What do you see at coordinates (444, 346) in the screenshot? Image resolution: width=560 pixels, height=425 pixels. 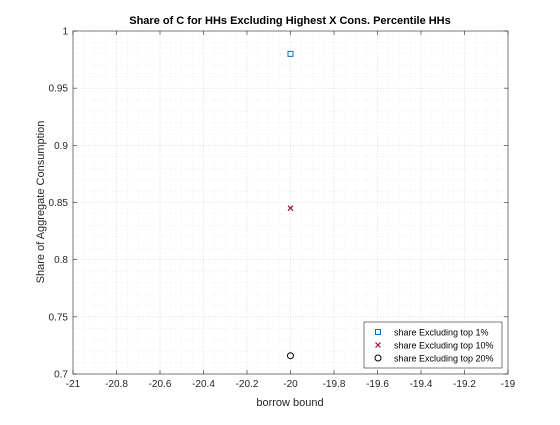 I see `legend-label-2: share Excluding top 10%` at bounding box center [444, 346].